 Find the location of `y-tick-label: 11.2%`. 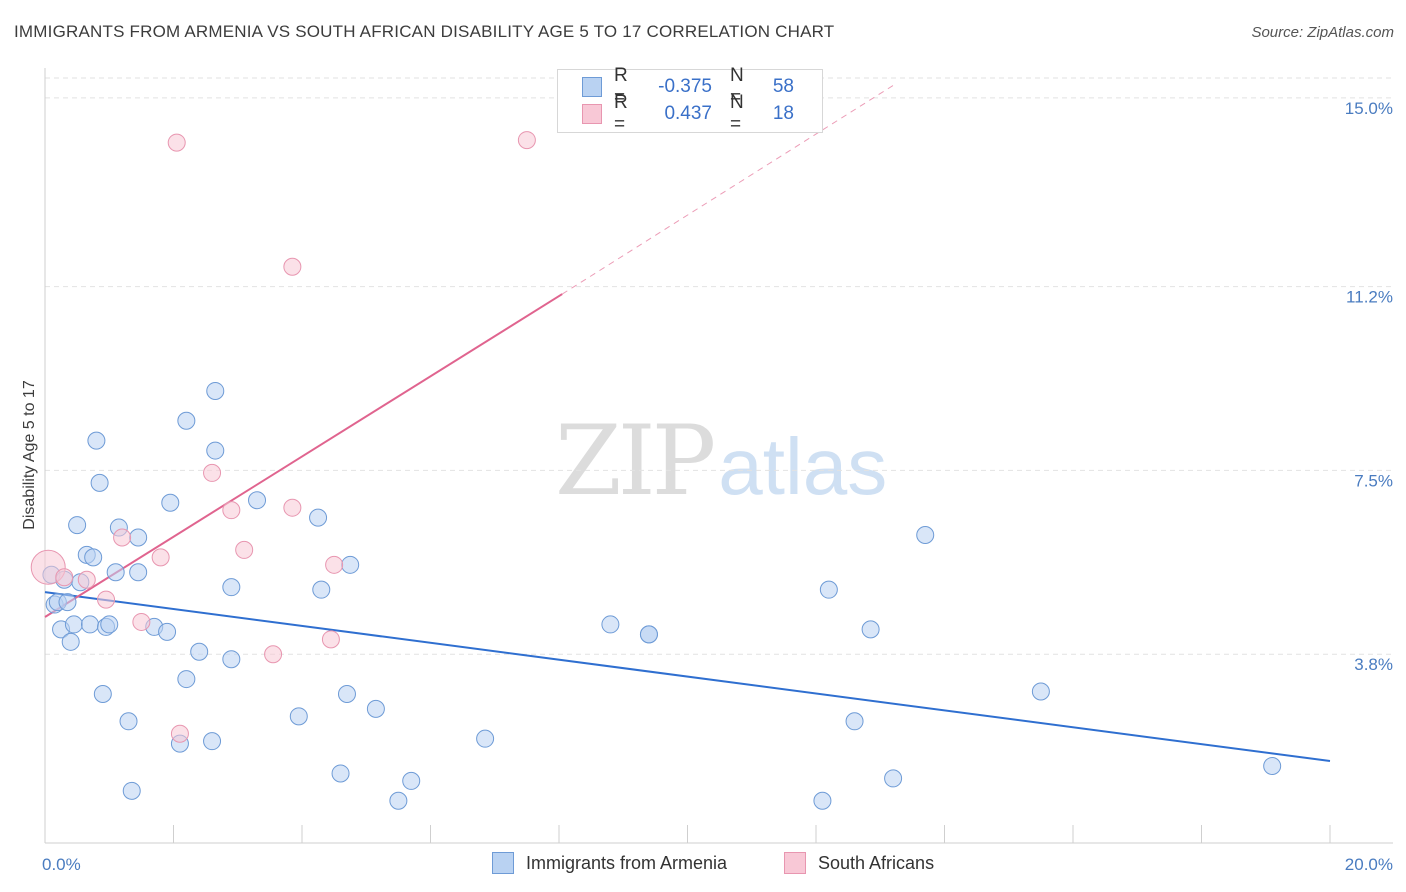

y-tick-label: 11.2% is located at coordinates (1369, 297).